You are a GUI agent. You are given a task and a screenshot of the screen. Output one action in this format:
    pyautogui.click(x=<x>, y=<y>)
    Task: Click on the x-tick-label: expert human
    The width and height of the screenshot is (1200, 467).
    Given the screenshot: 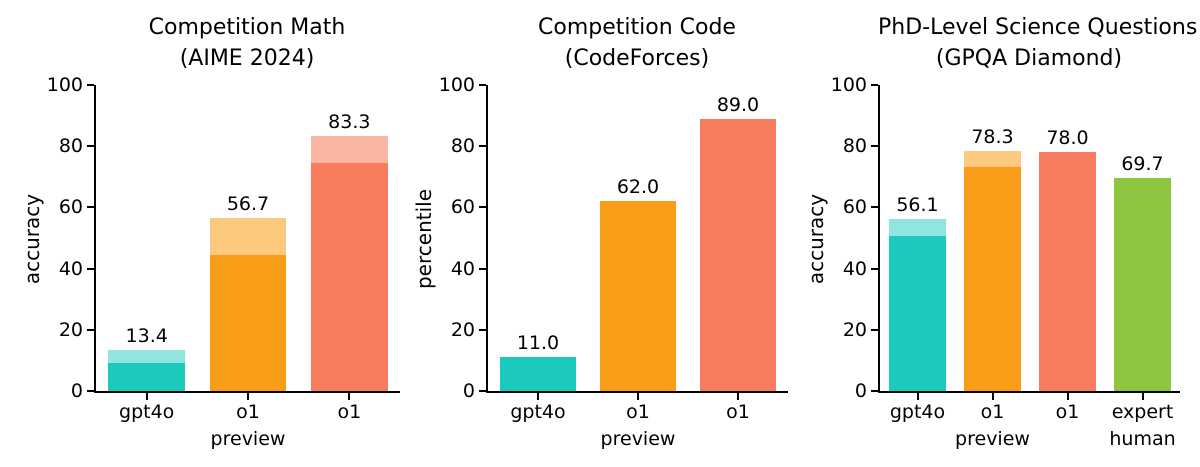 What is the action you would take?
    pyautogui.click(x=1142, y=425)
    